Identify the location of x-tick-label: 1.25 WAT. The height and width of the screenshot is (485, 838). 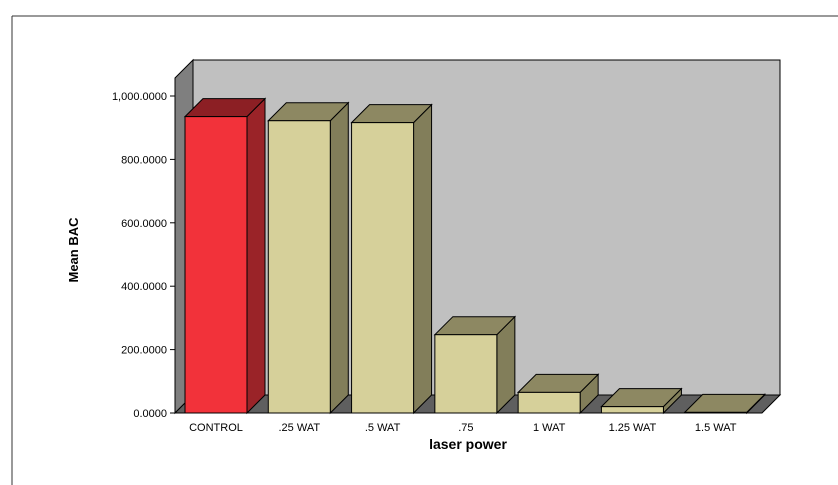
(633, 428).